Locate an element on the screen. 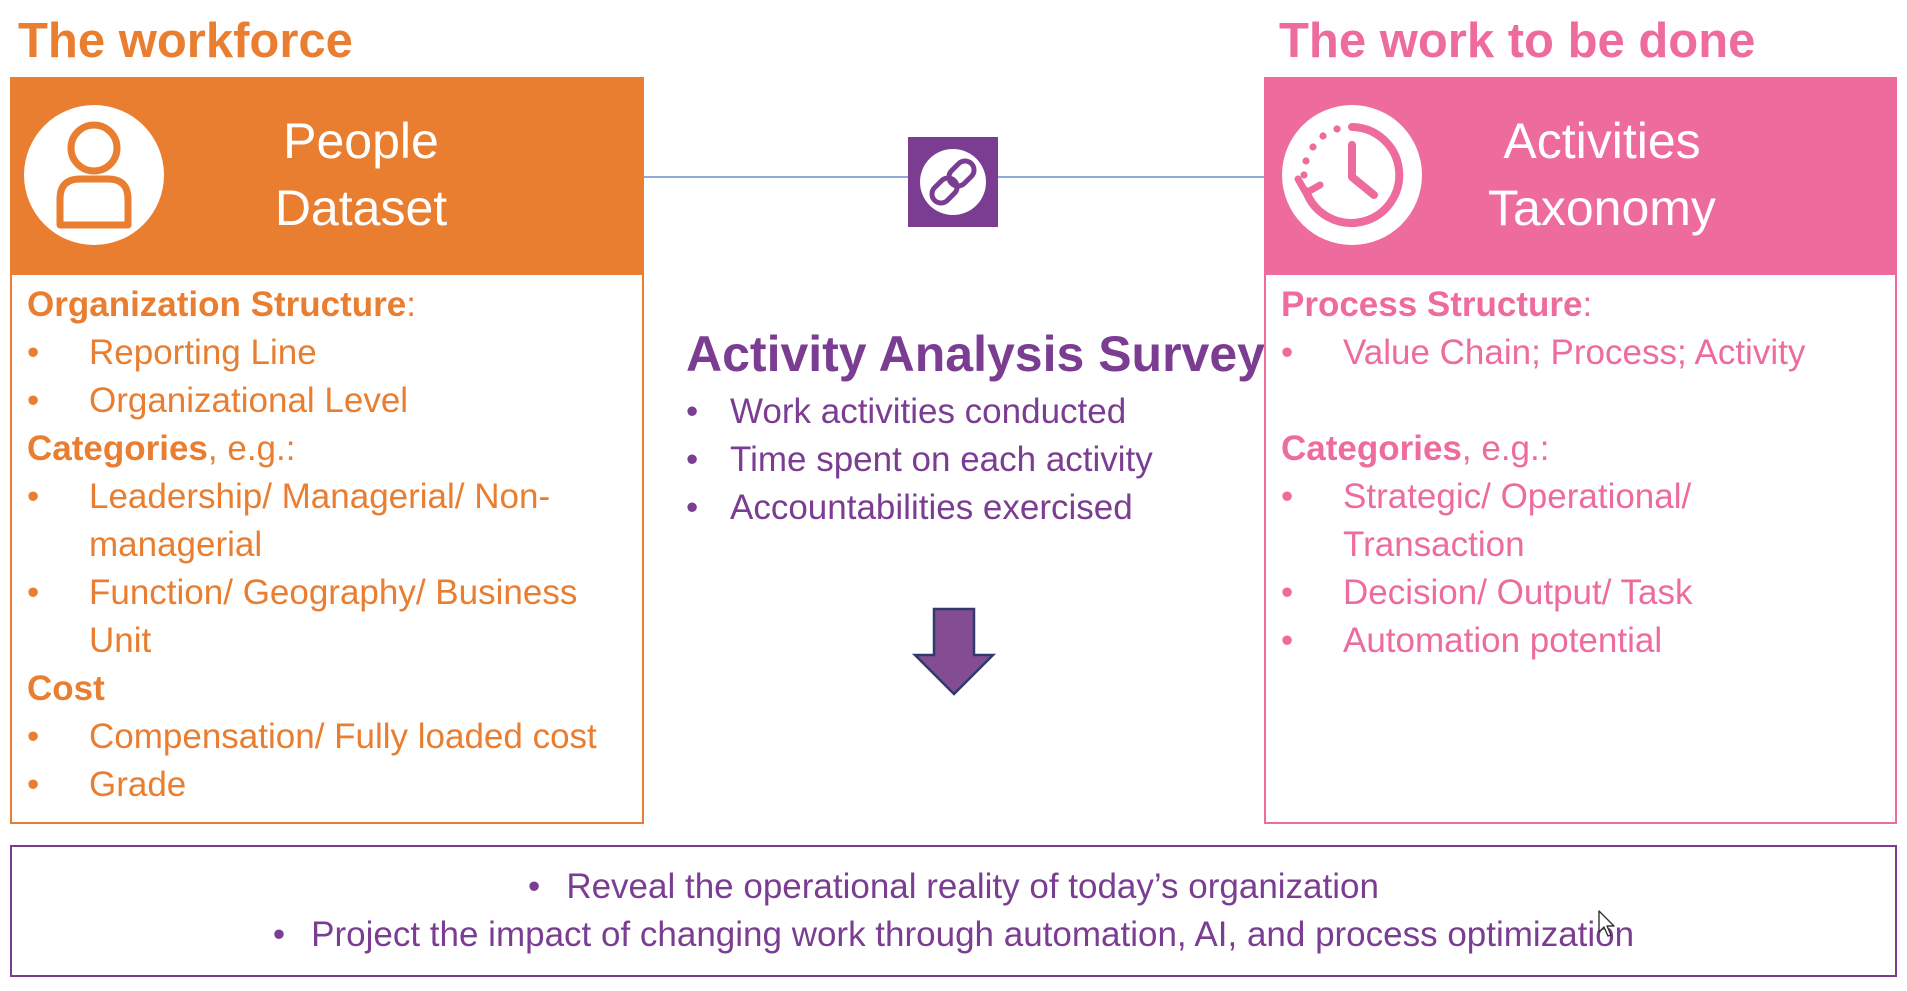 This screenshot has height=991, width=1907. org-structure-heading: Organization Structure: is located at coordinates (221, 304).